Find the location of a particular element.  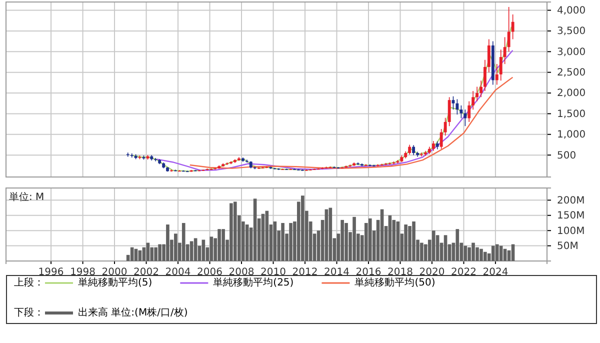

x-tick-label: 2004 is located at coordinates (178, 272).